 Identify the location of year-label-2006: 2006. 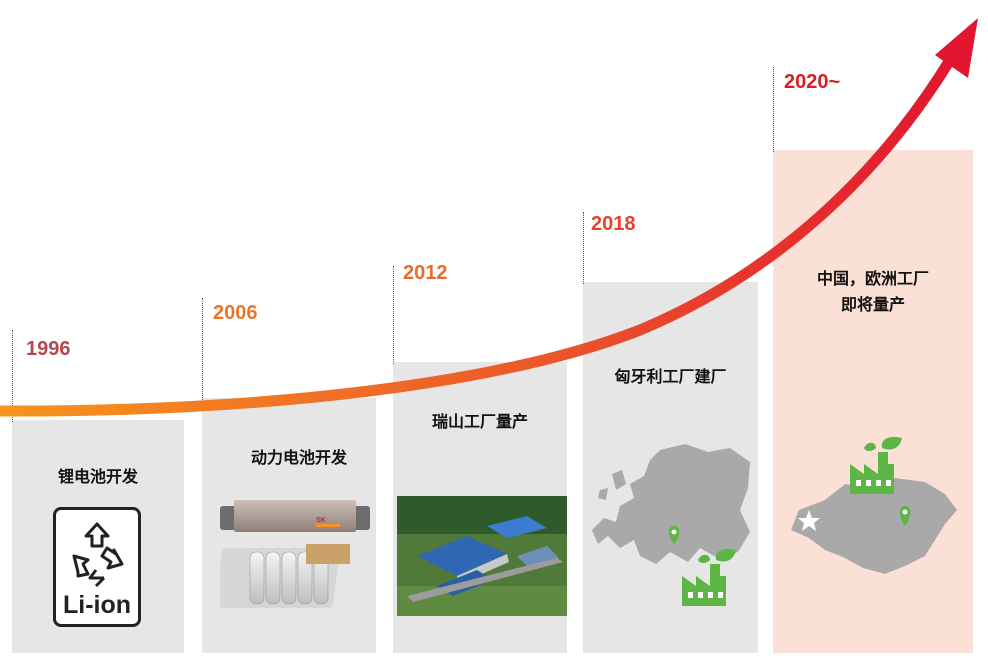
(235, 313).